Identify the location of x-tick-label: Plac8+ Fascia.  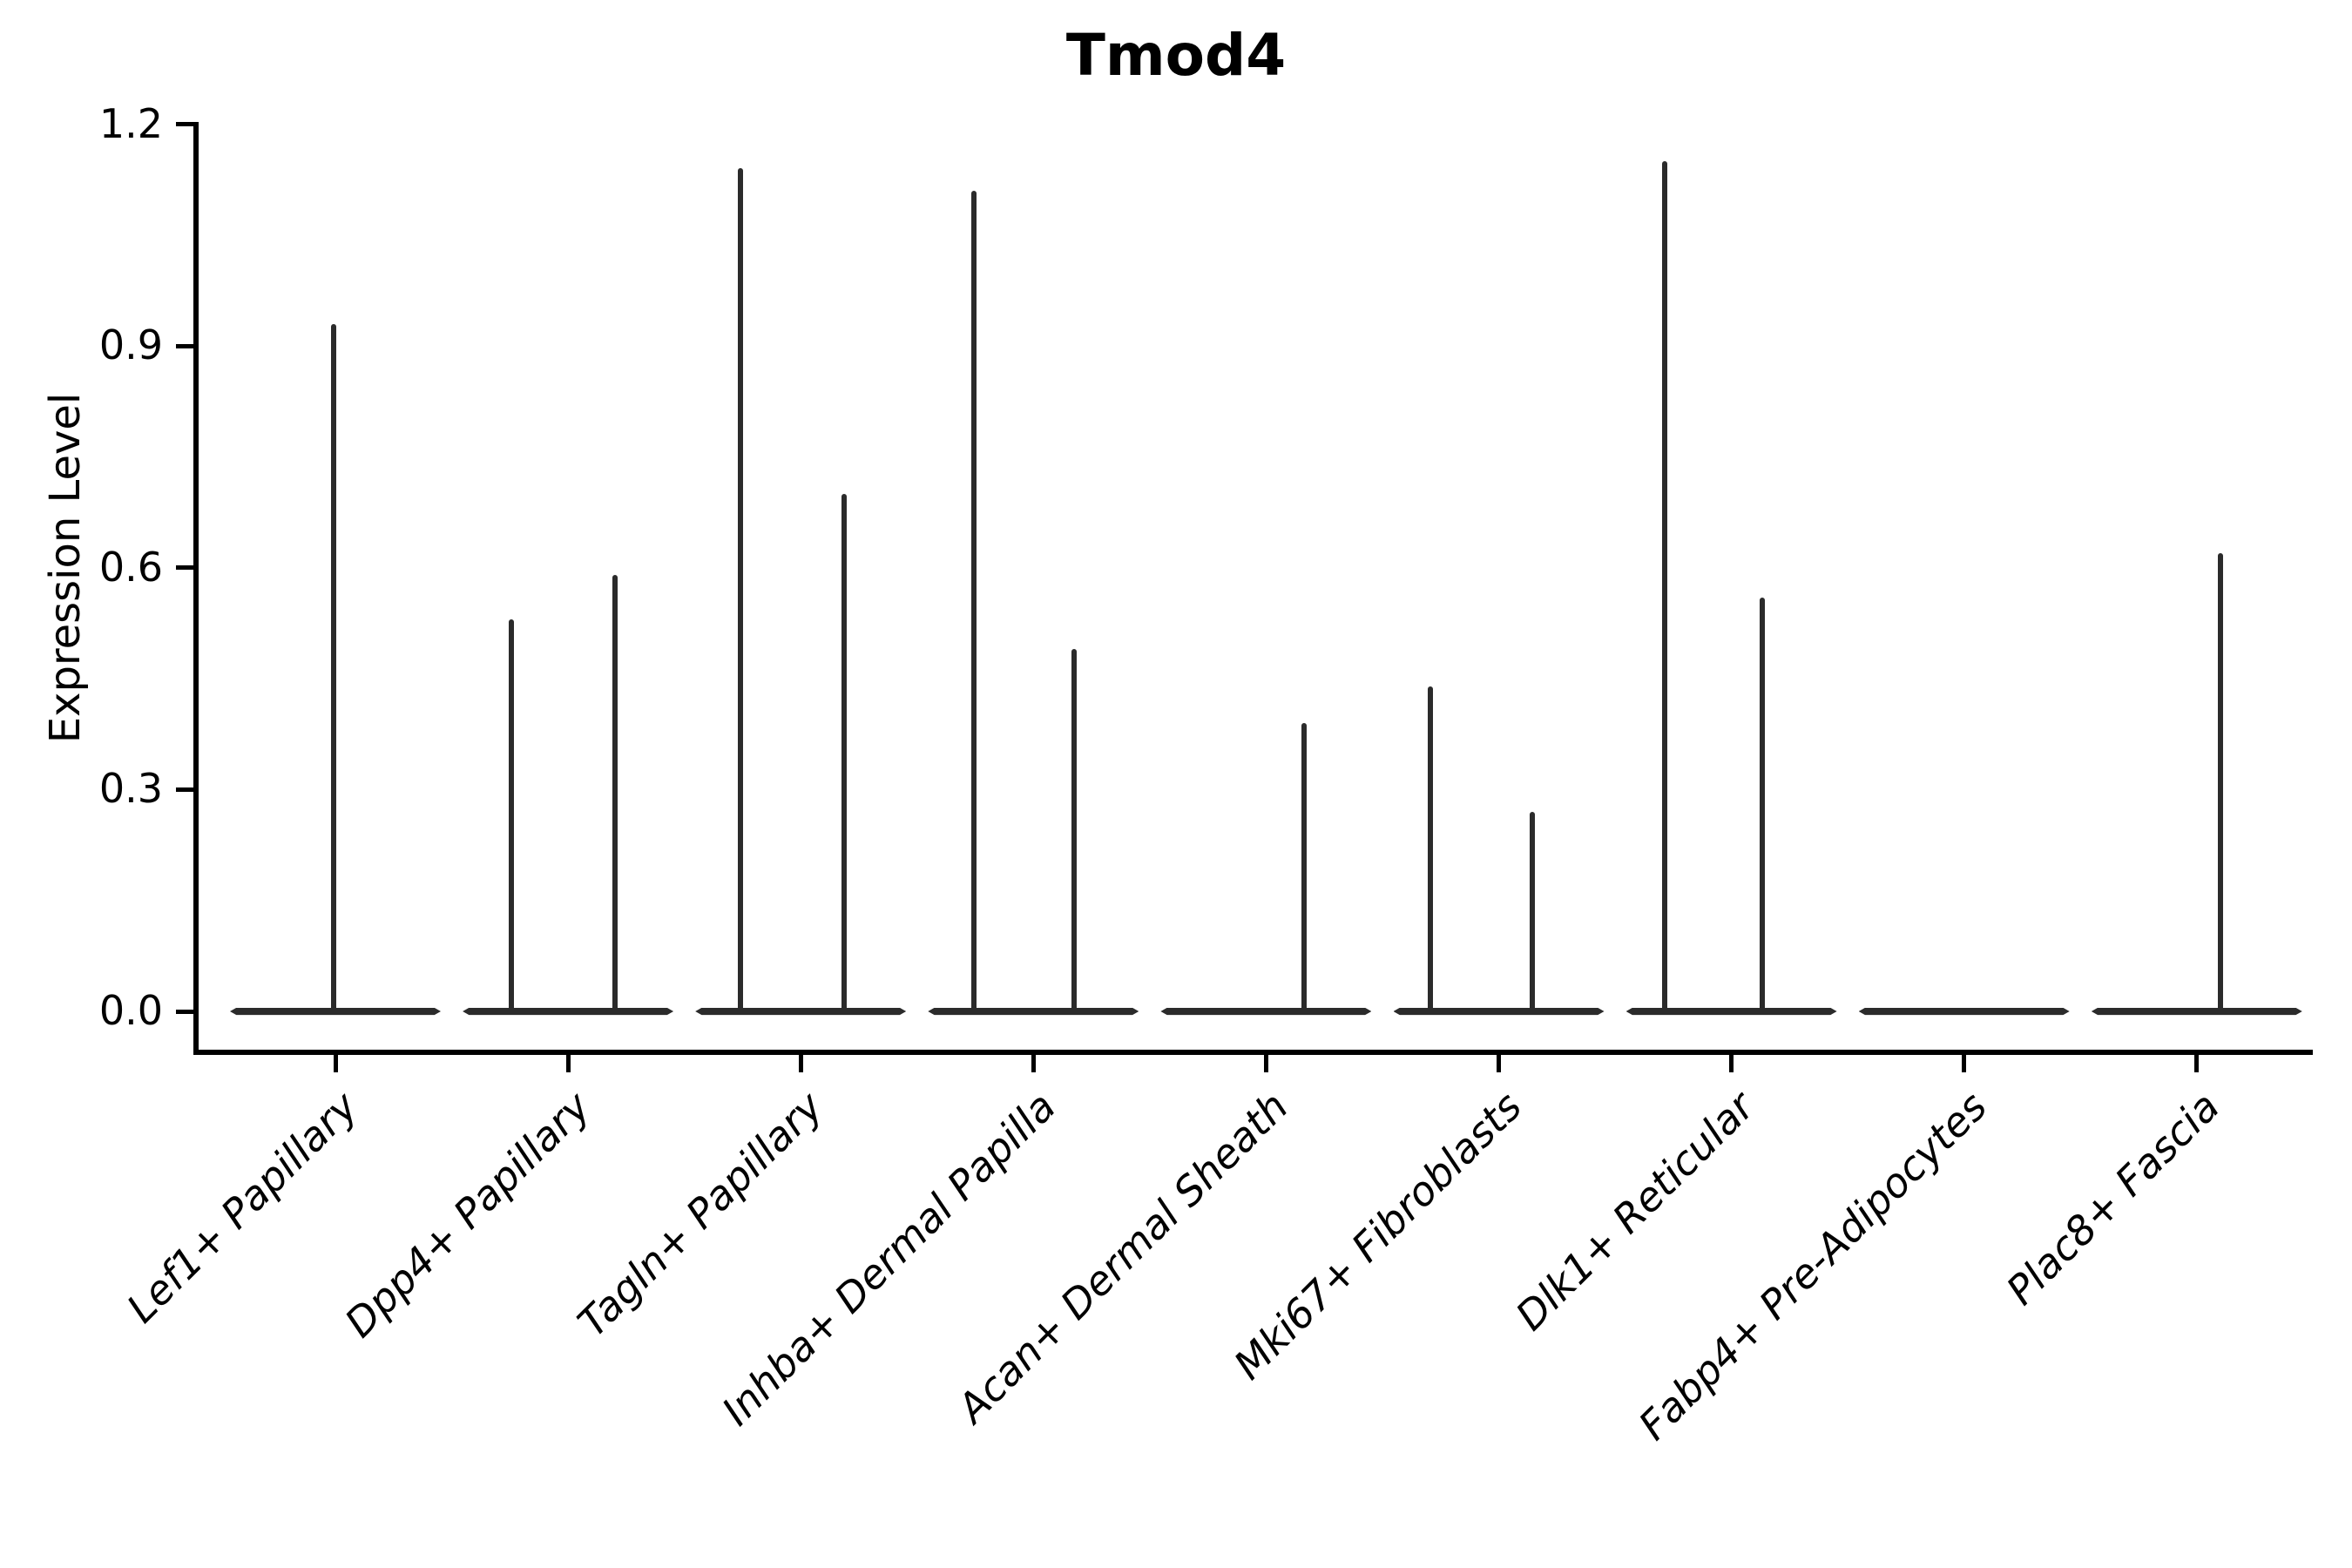
(2112, 1198).